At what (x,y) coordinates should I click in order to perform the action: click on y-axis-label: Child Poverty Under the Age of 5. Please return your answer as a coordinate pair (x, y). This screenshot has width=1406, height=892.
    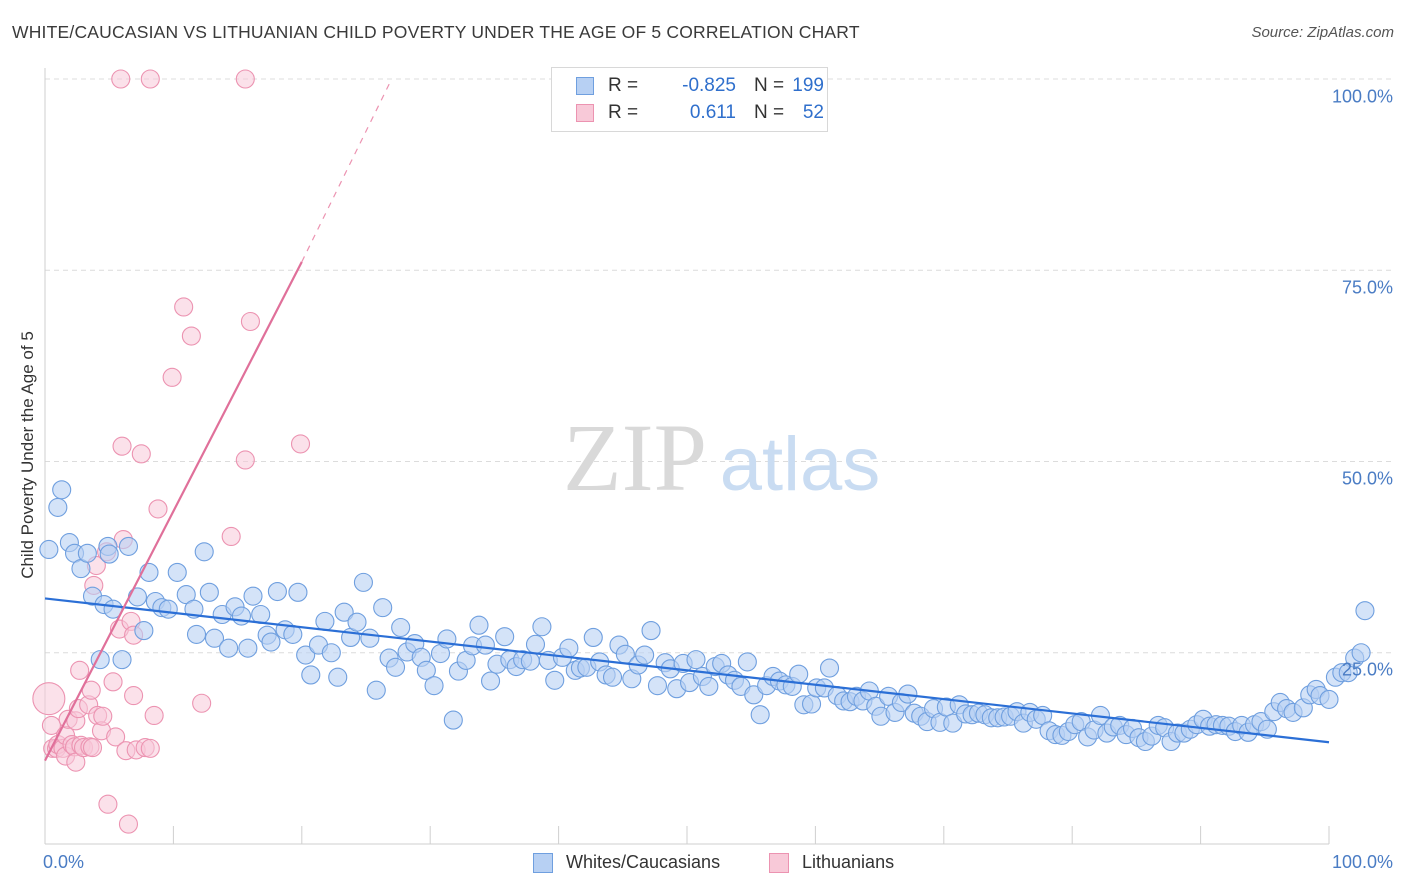
    Looking at the image, I should click on (27, 455).